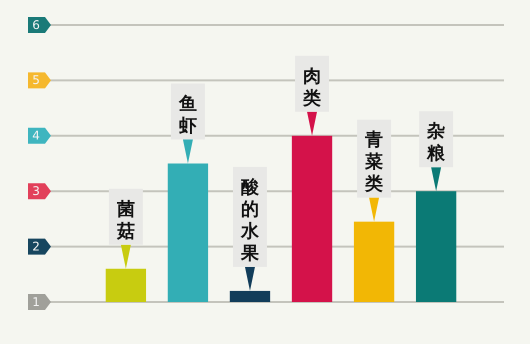 The image size is (530, 344). Describe the element at coordinates (36, 191) in the screenshot. I see `y-tick-label: 3` at that location.